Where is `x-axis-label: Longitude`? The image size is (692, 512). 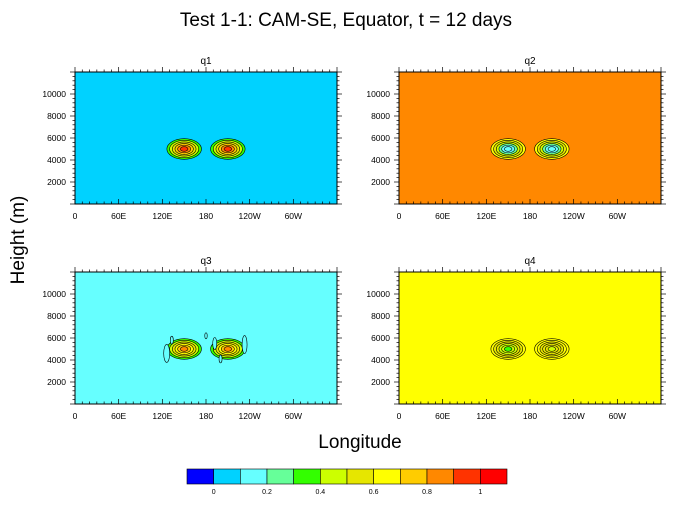 x-axis-label: Longitude is located at coordinates (359, 442).